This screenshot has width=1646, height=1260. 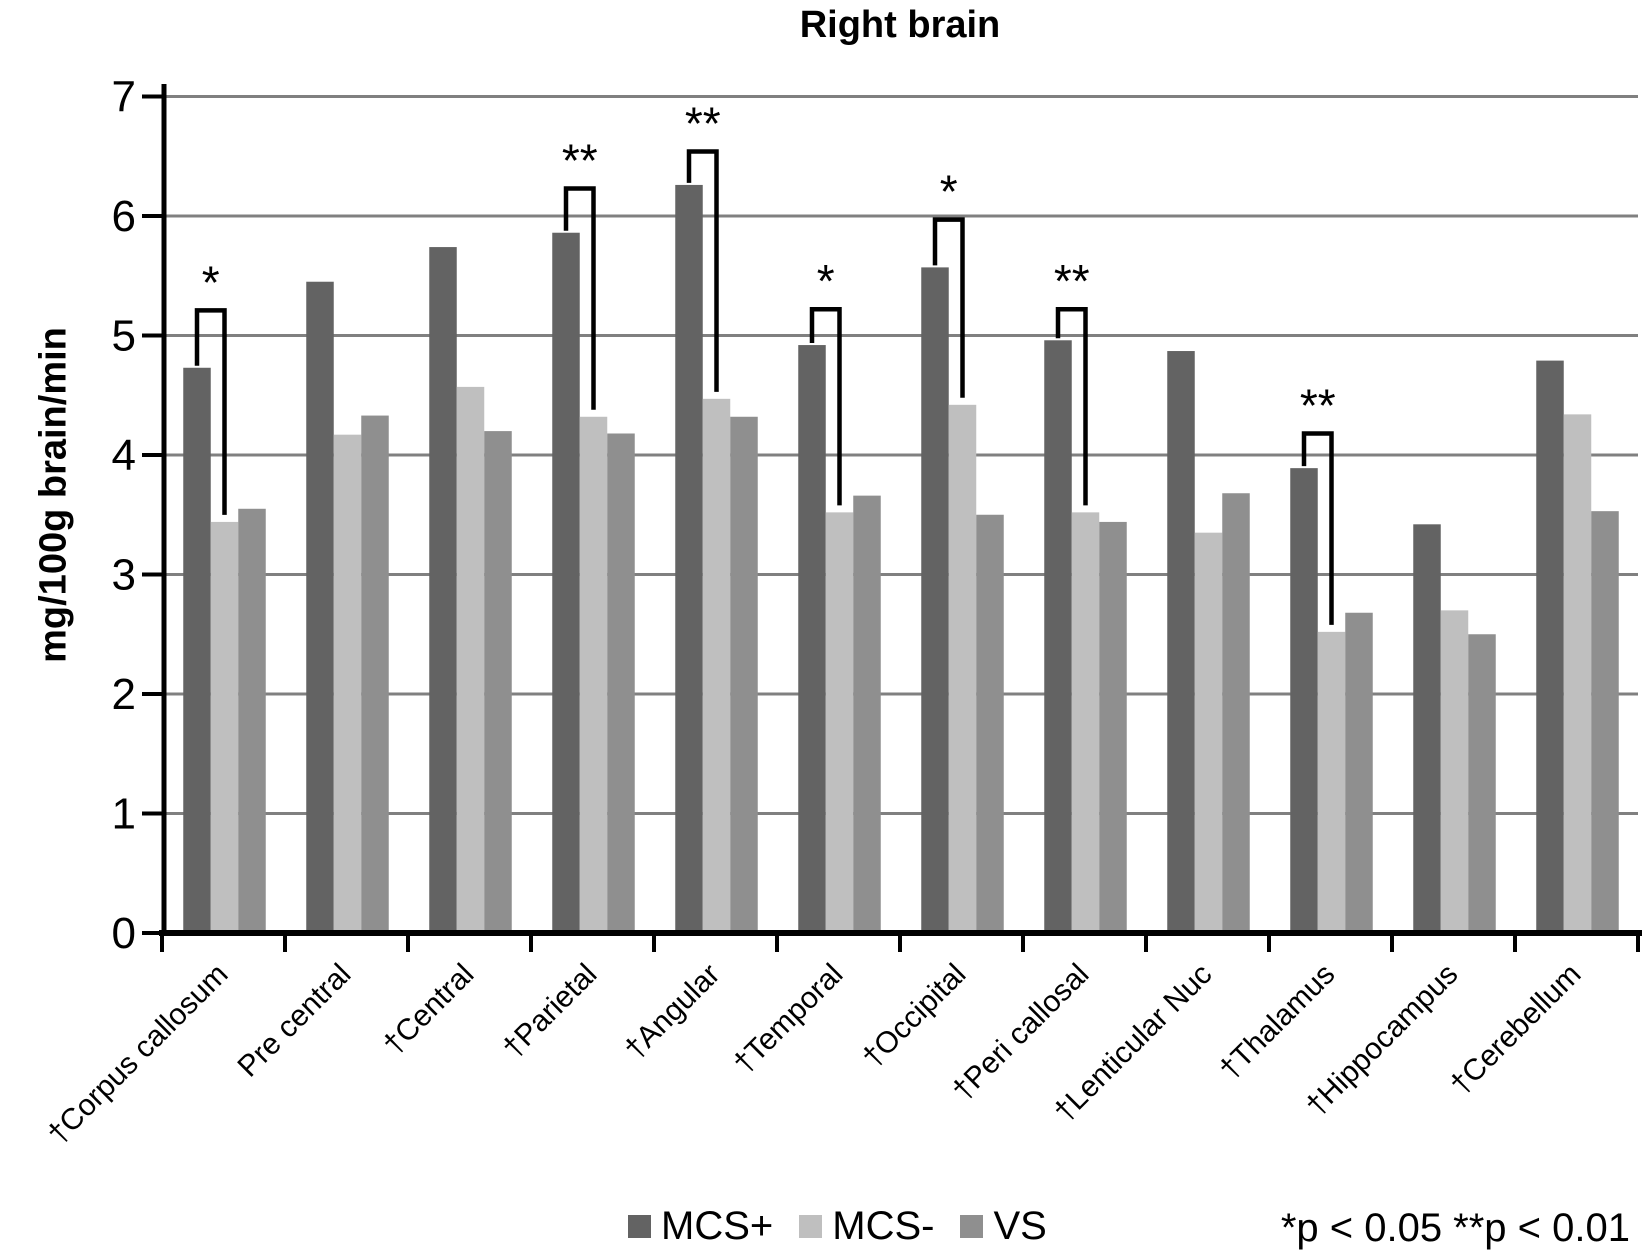 I want to click on category-label: †Angular, so click(x=672, y=1012).